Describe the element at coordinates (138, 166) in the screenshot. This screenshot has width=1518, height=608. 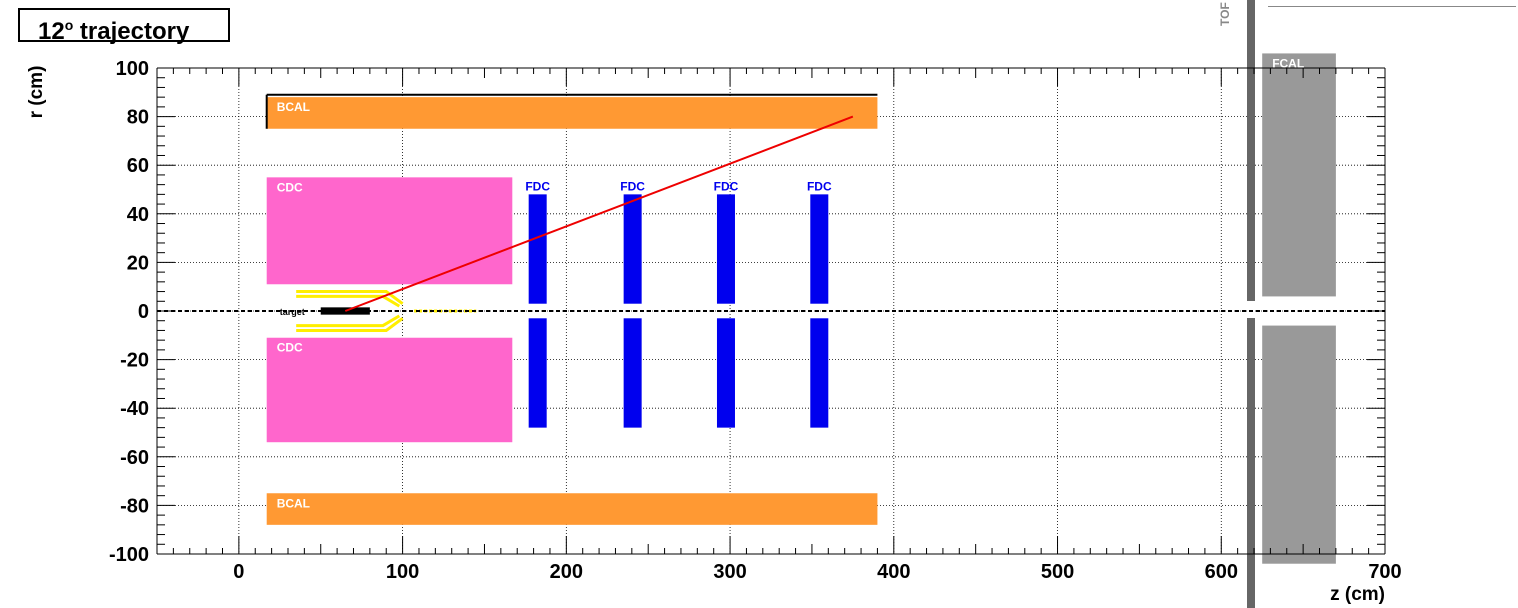
I see `y-tick-label: 60` at that location.